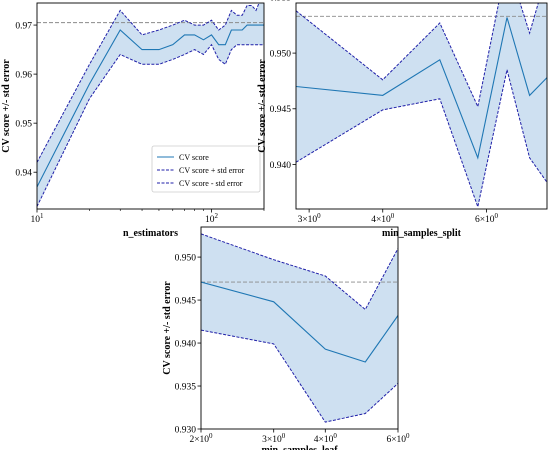 The image size is (550, 450). I want to click on x-tick-label: 2×100, so click(201, 438).